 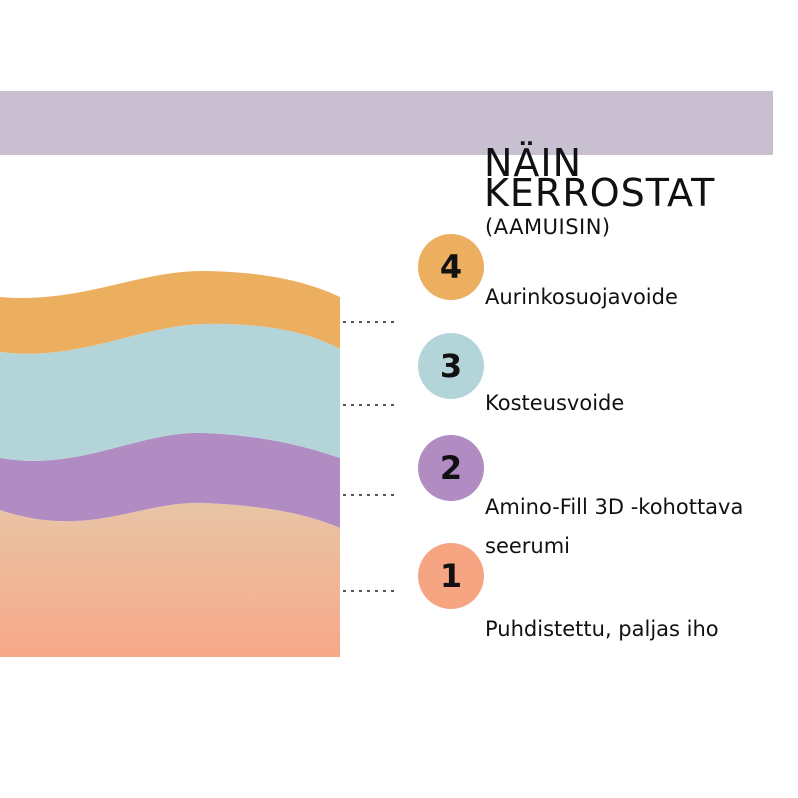 What do you see at coordinates (602, 629) in the screenshot?
I see `label-layer-1: Puhdistettu, paljas iho` at bounding box center [602, 629].